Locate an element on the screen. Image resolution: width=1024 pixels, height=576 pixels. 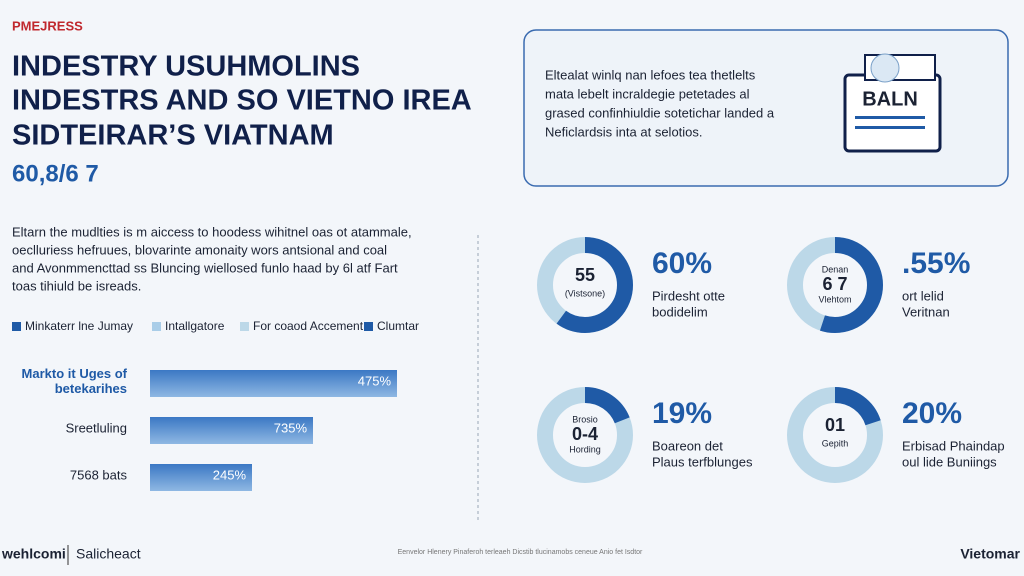
donut-caption: bodidelim is located at coordinates (680, 311).